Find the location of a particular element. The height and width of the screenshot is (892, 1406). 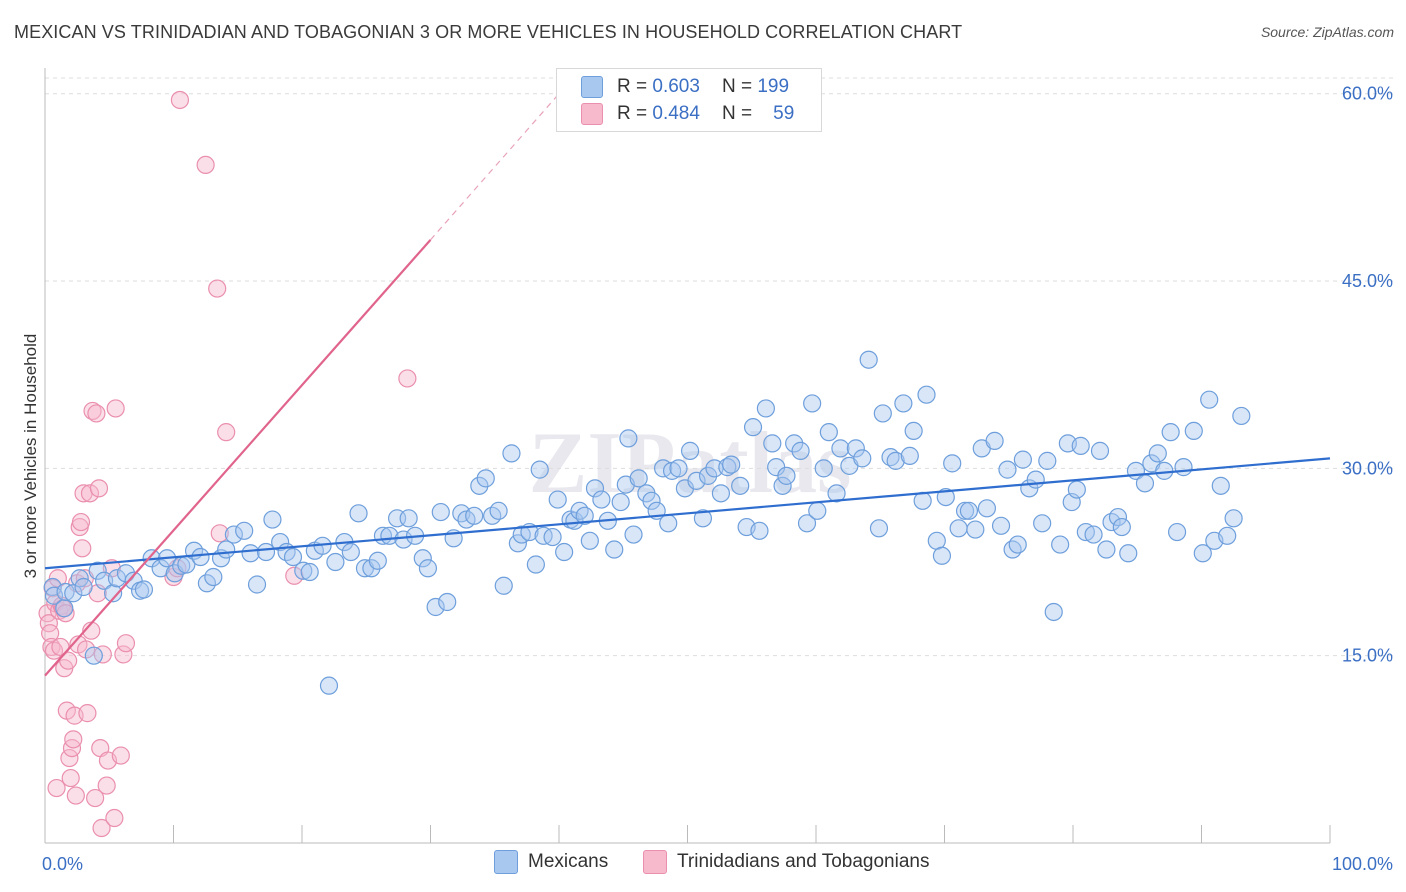

legend-n-label: N = is located at coordinates (737, 86).